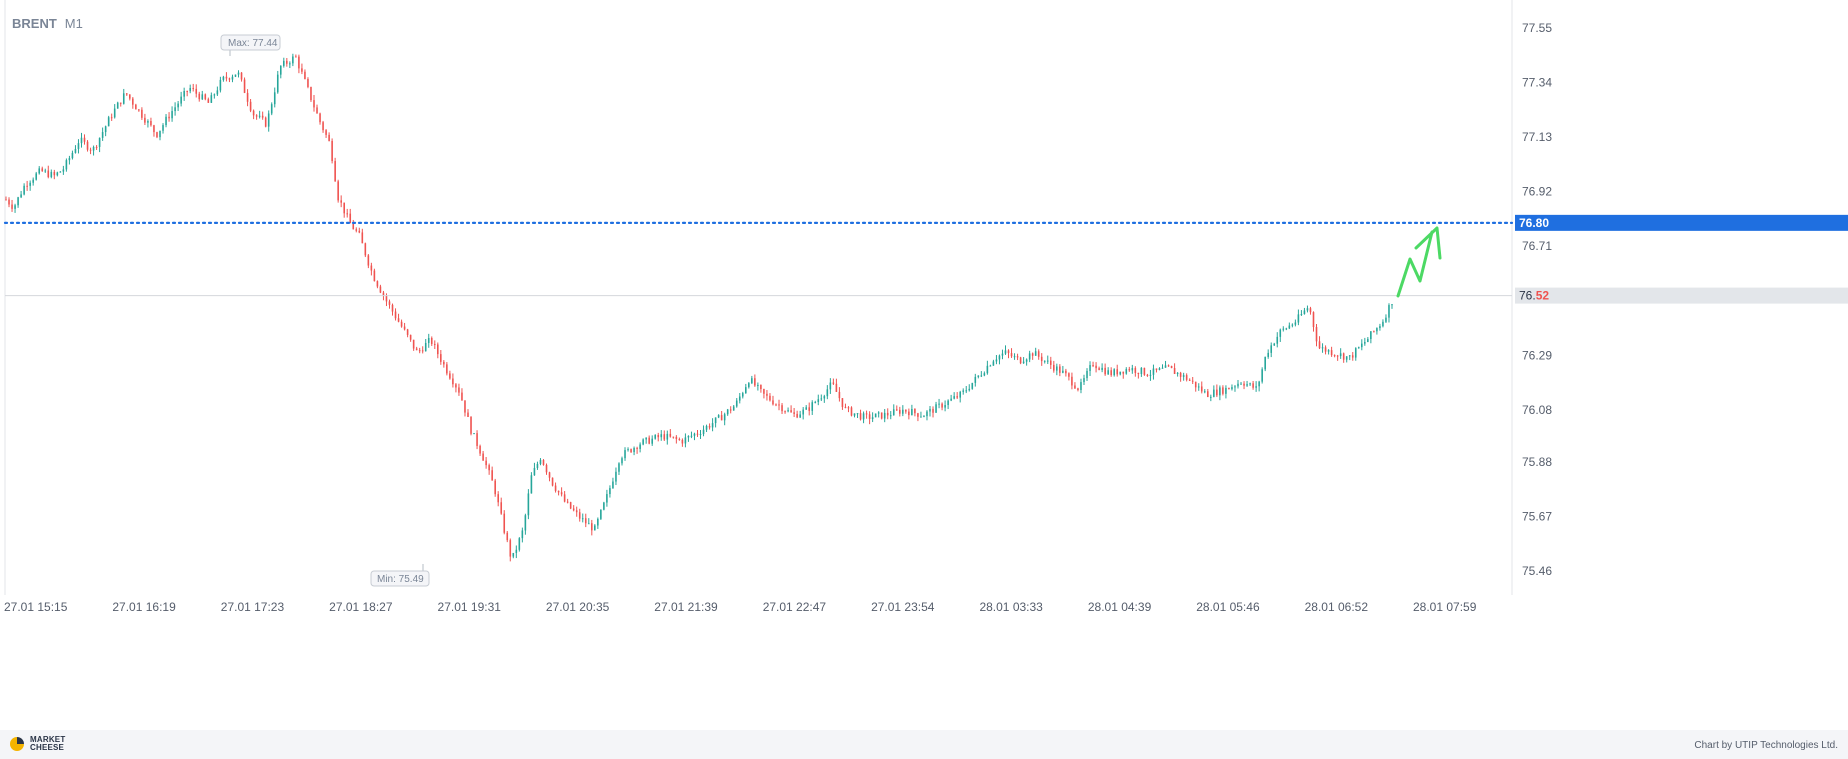 The image size is (1848, 759). Describe the element at coordinates (470, 607) in the screenshot. I see `time-tick-label: 27.01 19:31` at that location.